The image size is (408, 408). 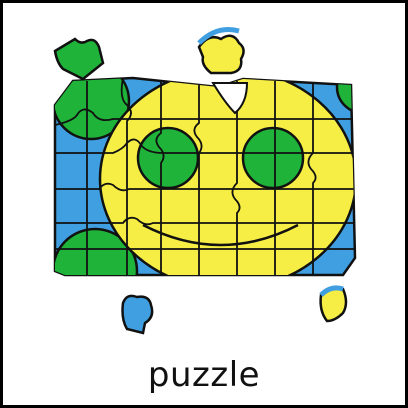 What do you see at coordinates (79, 59) in the screenshot?
I see `loose-piece-green` at bounding box center [79, 59].